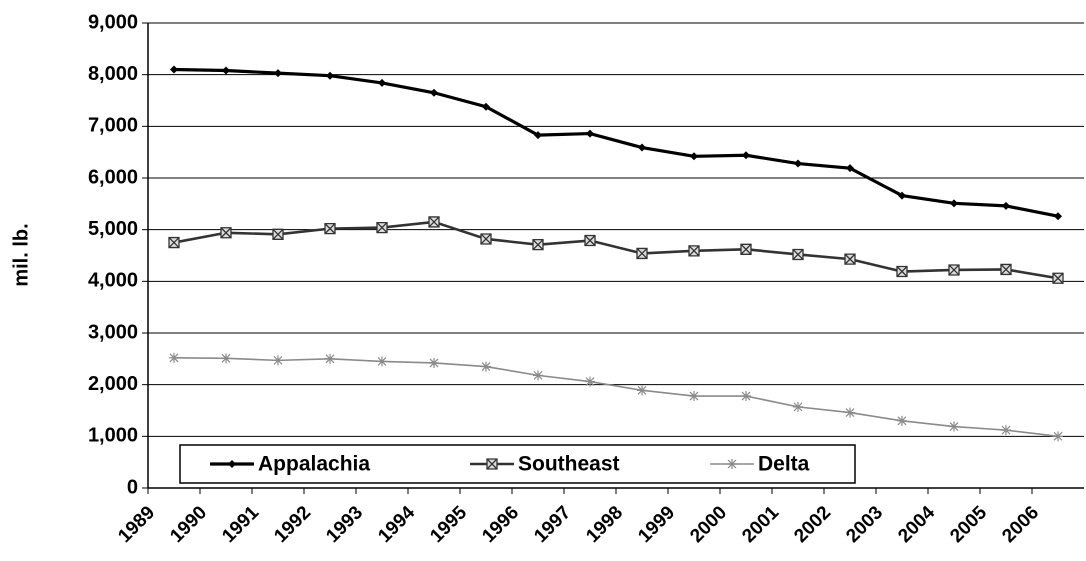 This screenshot has height=561, width=1086. I want to click on legend: Appalachia Southeast Delta, so click(517, 464).